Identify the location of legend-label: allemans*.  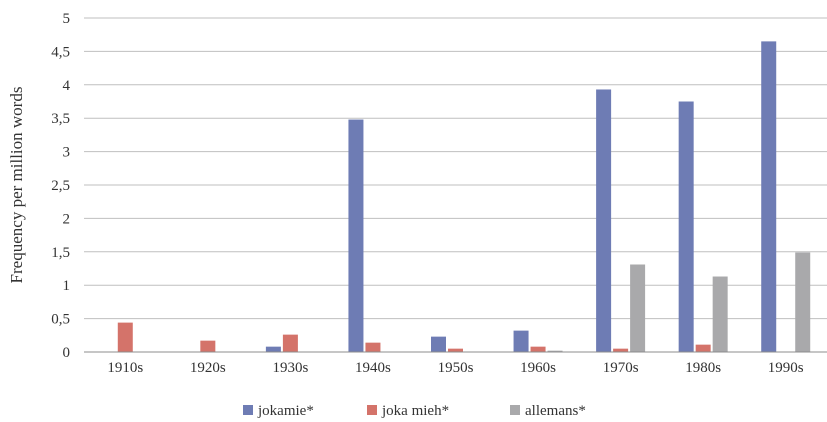
(555, 411).